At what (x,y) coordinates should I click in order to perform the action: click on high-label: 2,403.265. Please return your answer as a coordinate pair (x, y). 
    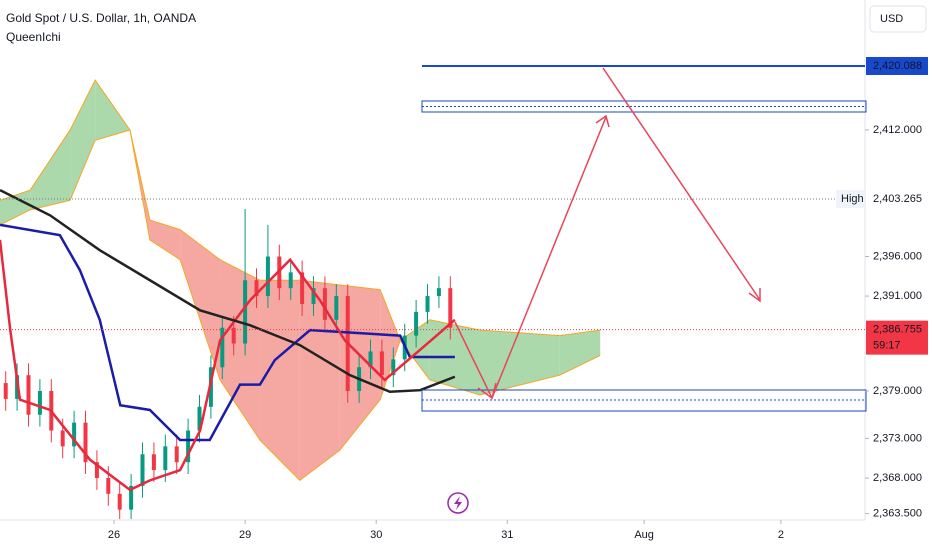
    Looking at the image, I should click on (897, 199).